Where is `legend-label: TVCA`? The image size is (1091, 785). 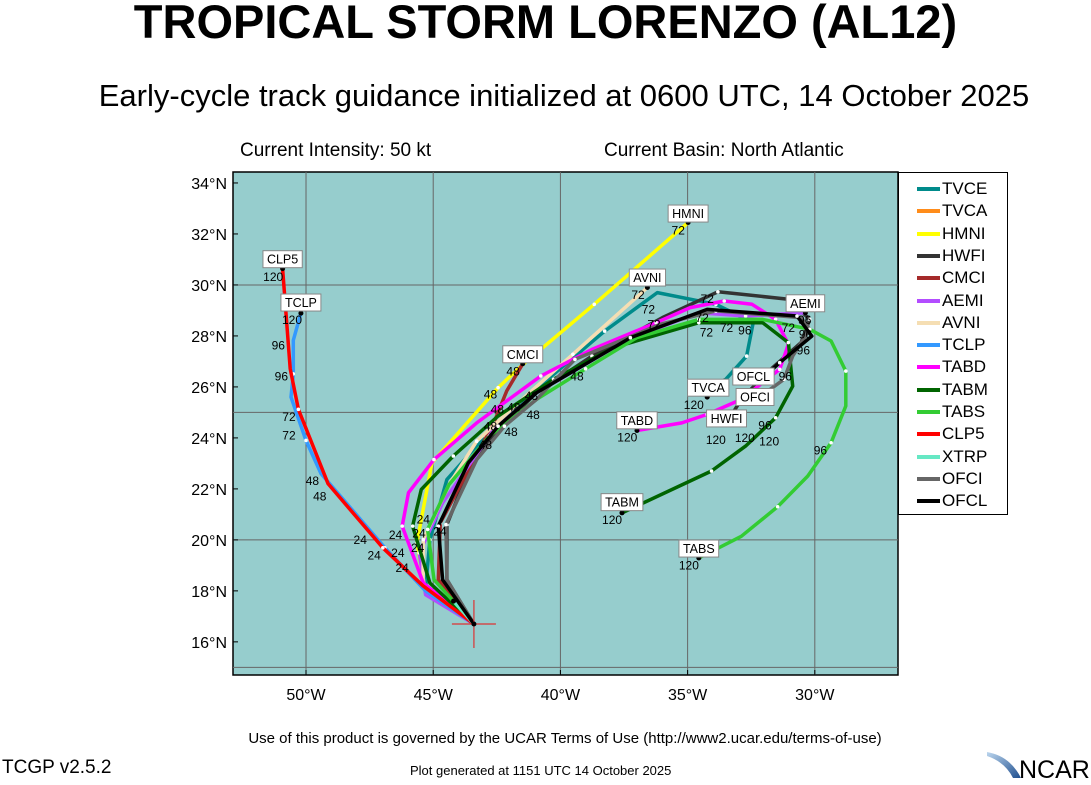
legend-label: TVCA is located at coordinates (965, 211).